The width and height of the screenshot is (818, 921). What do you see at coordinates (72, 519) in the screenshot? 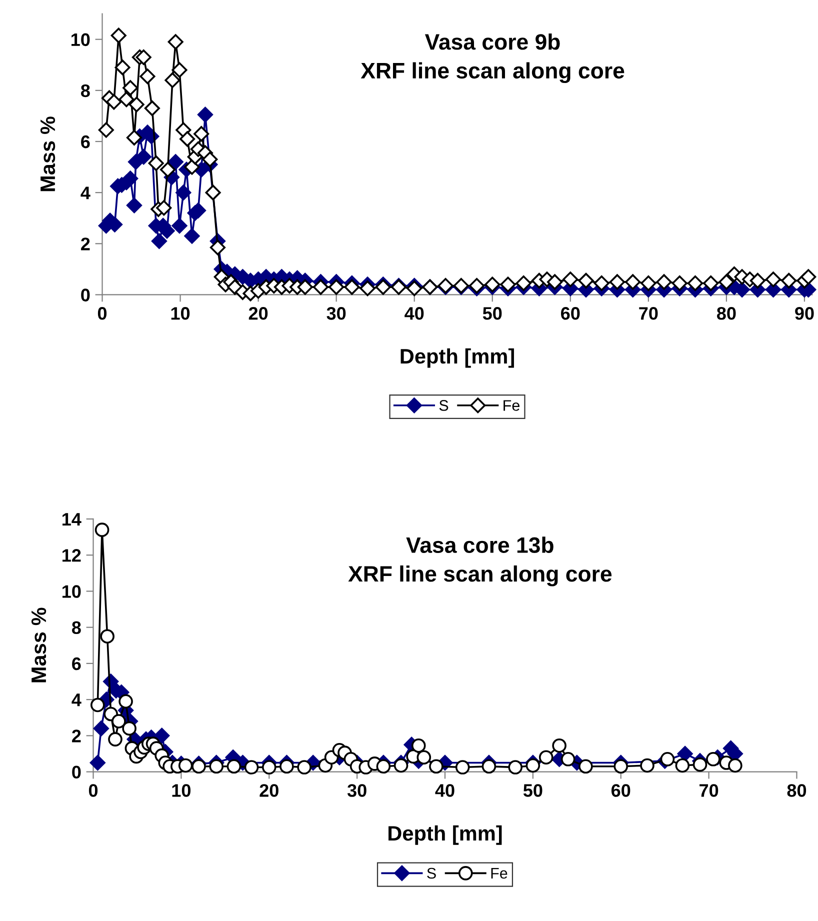
I see `y-tick-label: 14` at bounding box center [72, 519].